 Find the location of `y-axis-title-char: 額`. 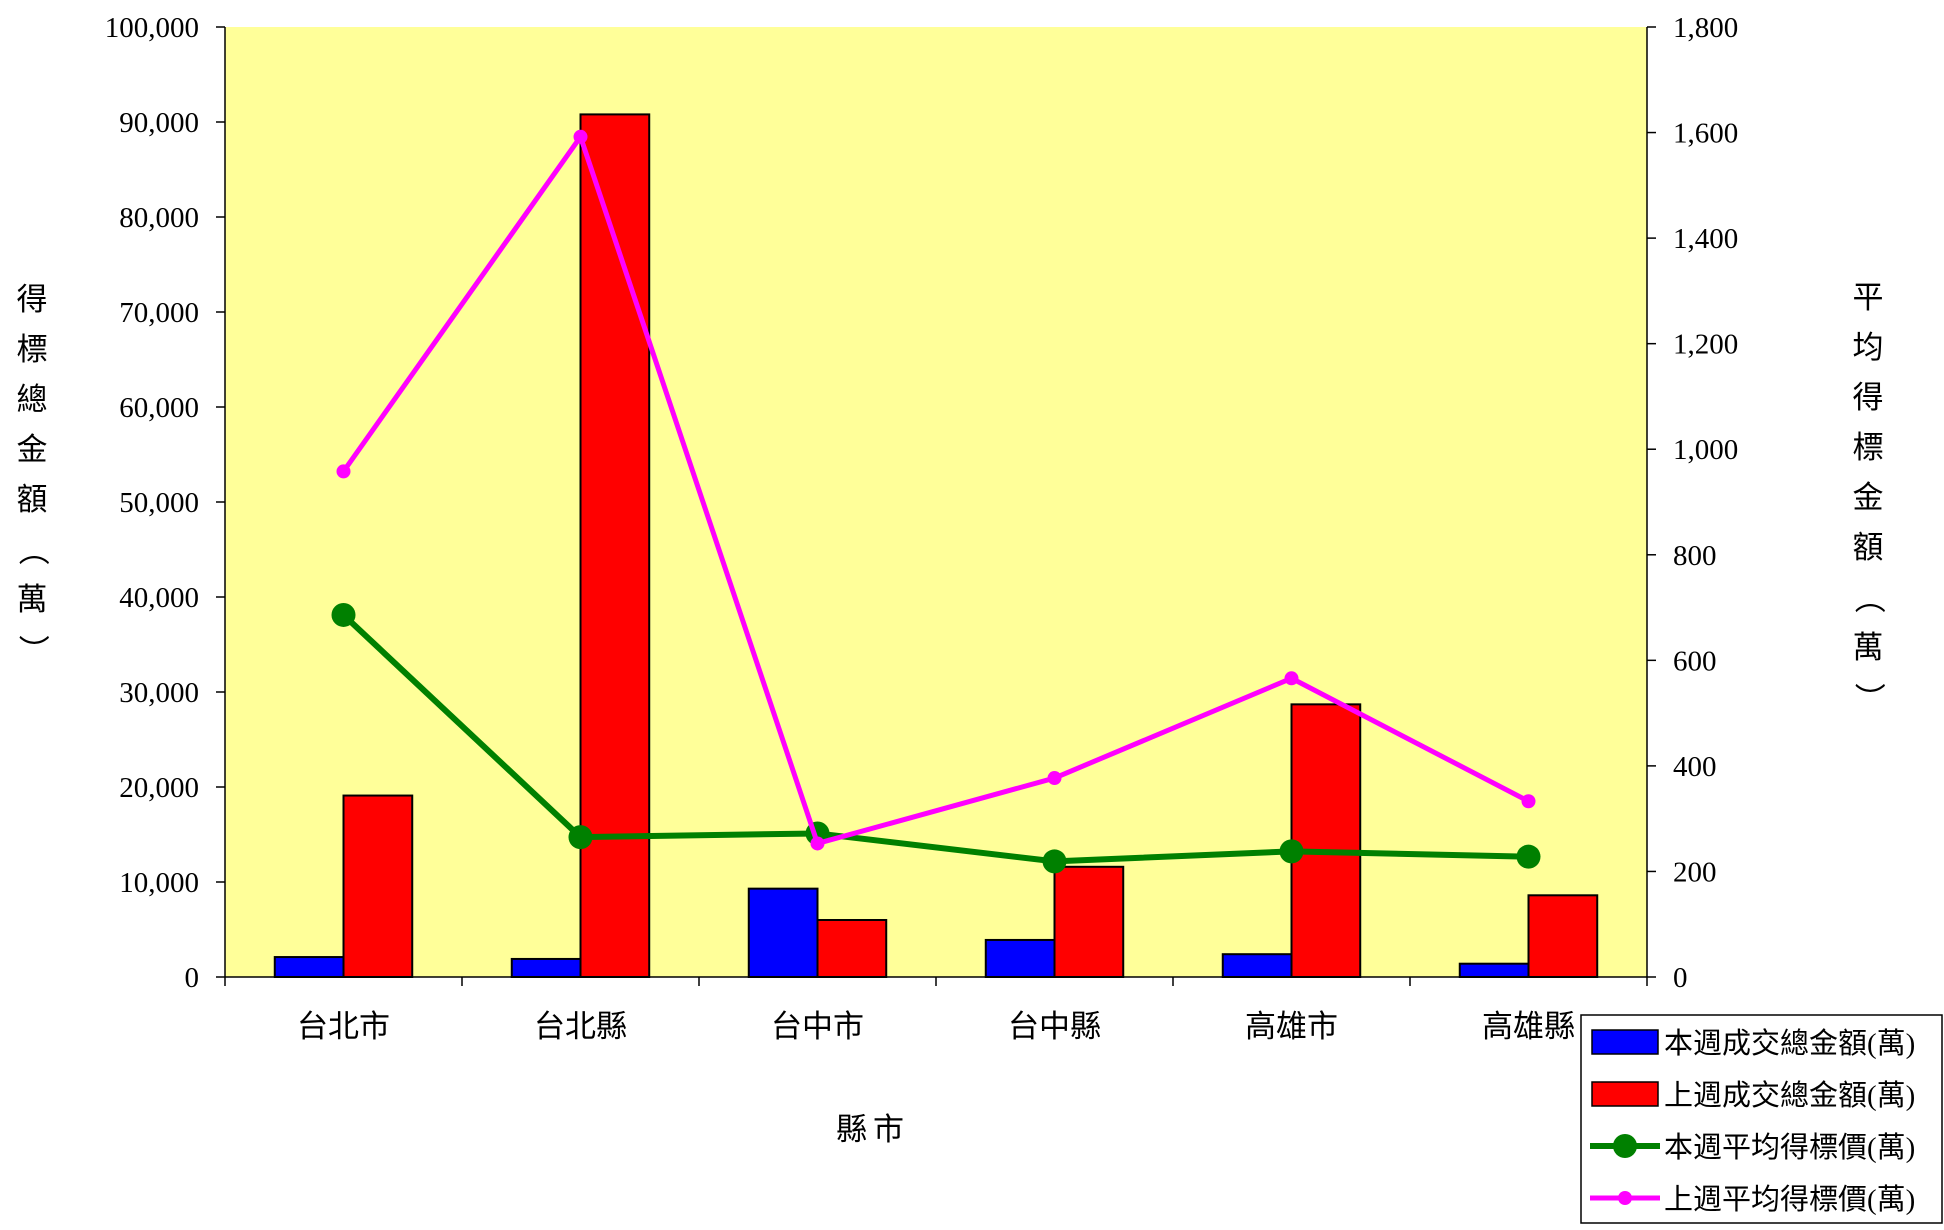

y-axis-title-char: 額 is located at coordinates (32, 499).